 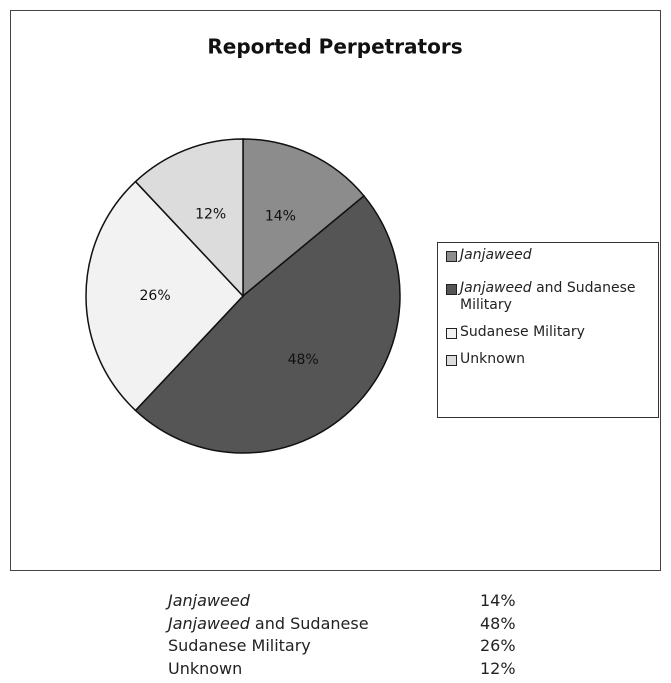 I want to click on legend-item: Janjaweed and Sudanese Military, so click(x=550, y=297).